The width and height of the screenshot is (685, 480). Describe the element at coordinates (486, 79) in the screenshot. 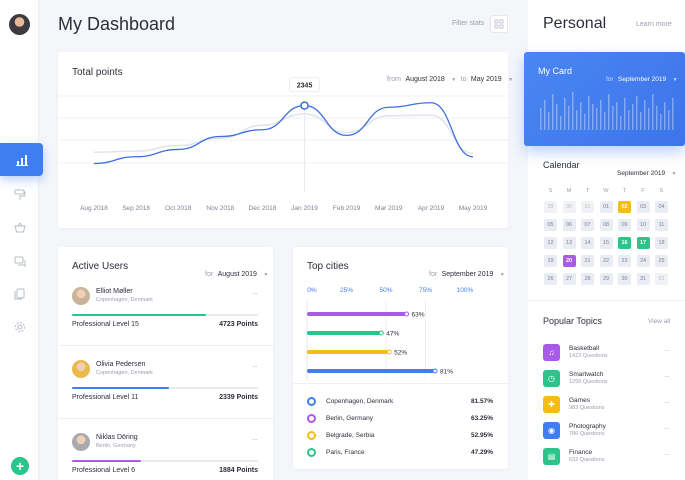

I see `to-select: May 2019` at that location.